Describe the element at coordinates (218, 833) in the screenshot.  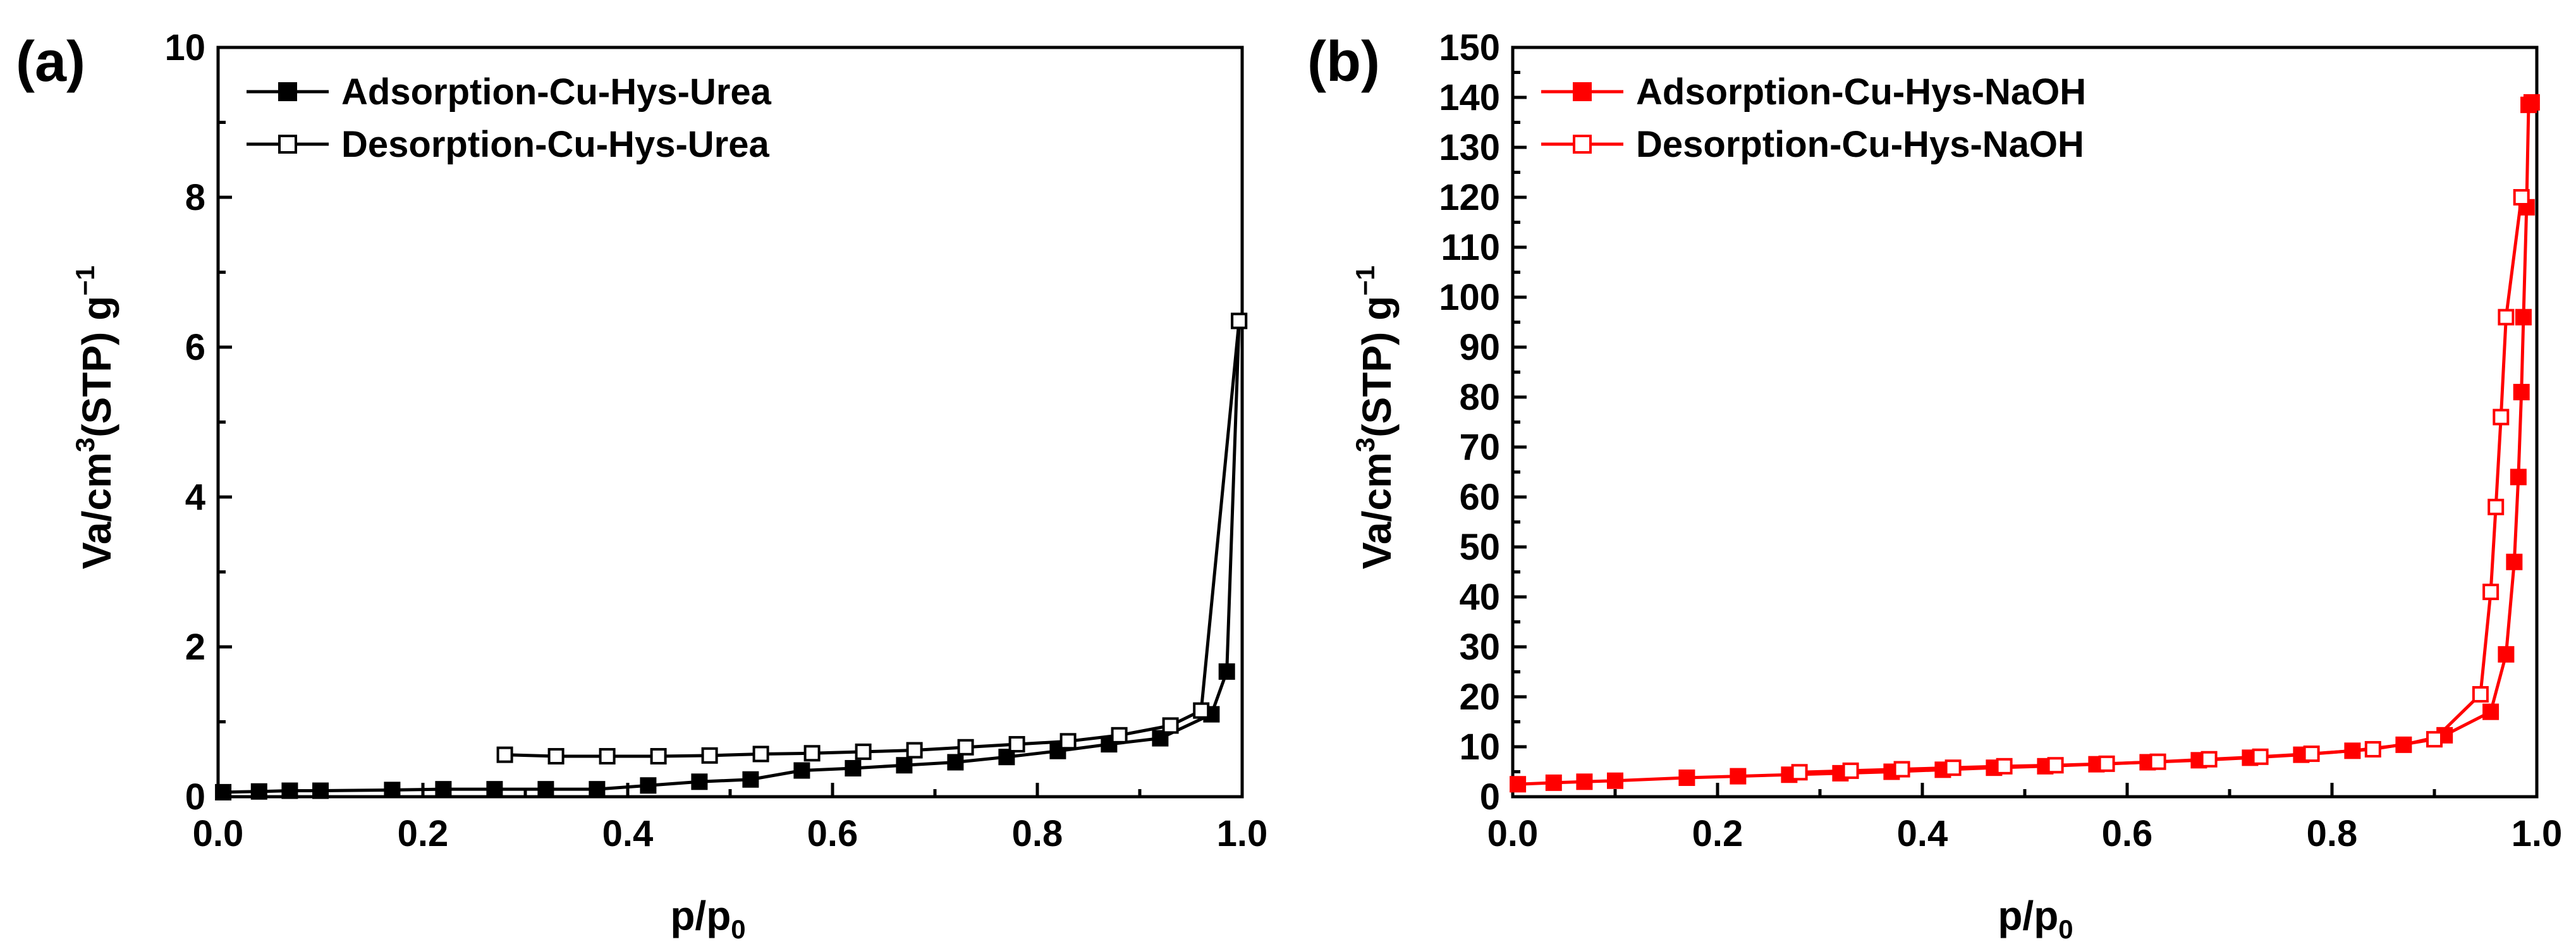
I see `panel-a-x-tick-label: 0.0` at that location.